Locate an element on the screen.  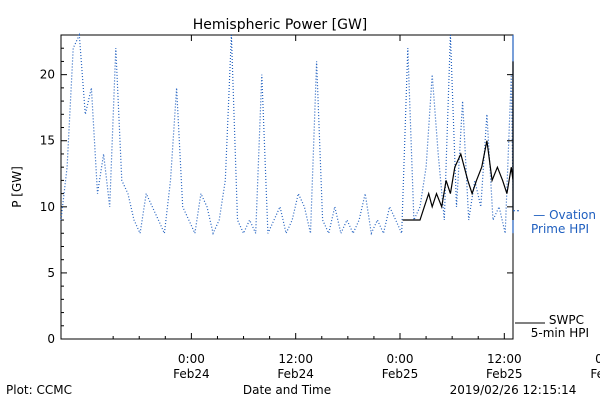
legend-label-ovation-line1: — Ovation is located at coordinates (564, 215).